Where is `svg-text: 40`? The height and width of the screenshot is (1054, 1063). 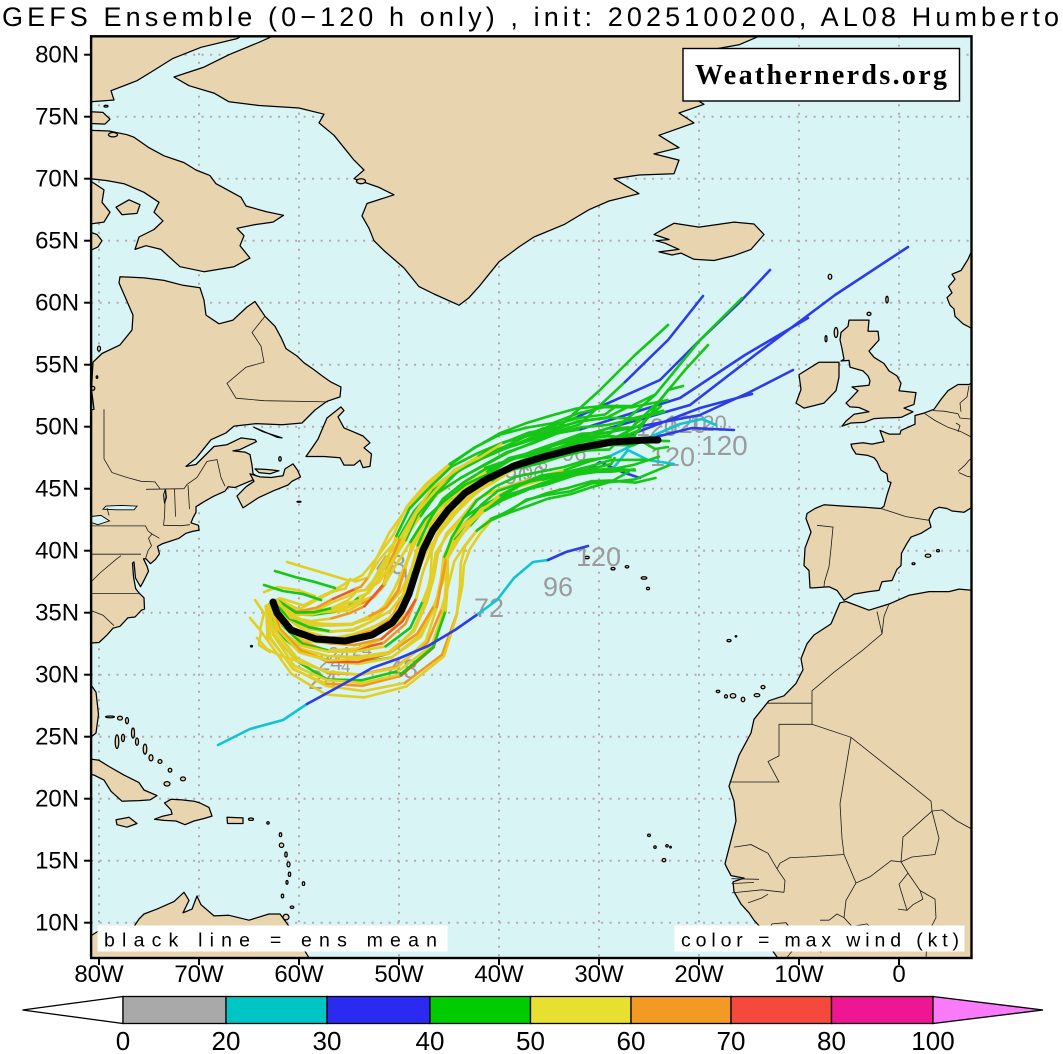 svg-text: 40 is located at coordinates (430, 1040).